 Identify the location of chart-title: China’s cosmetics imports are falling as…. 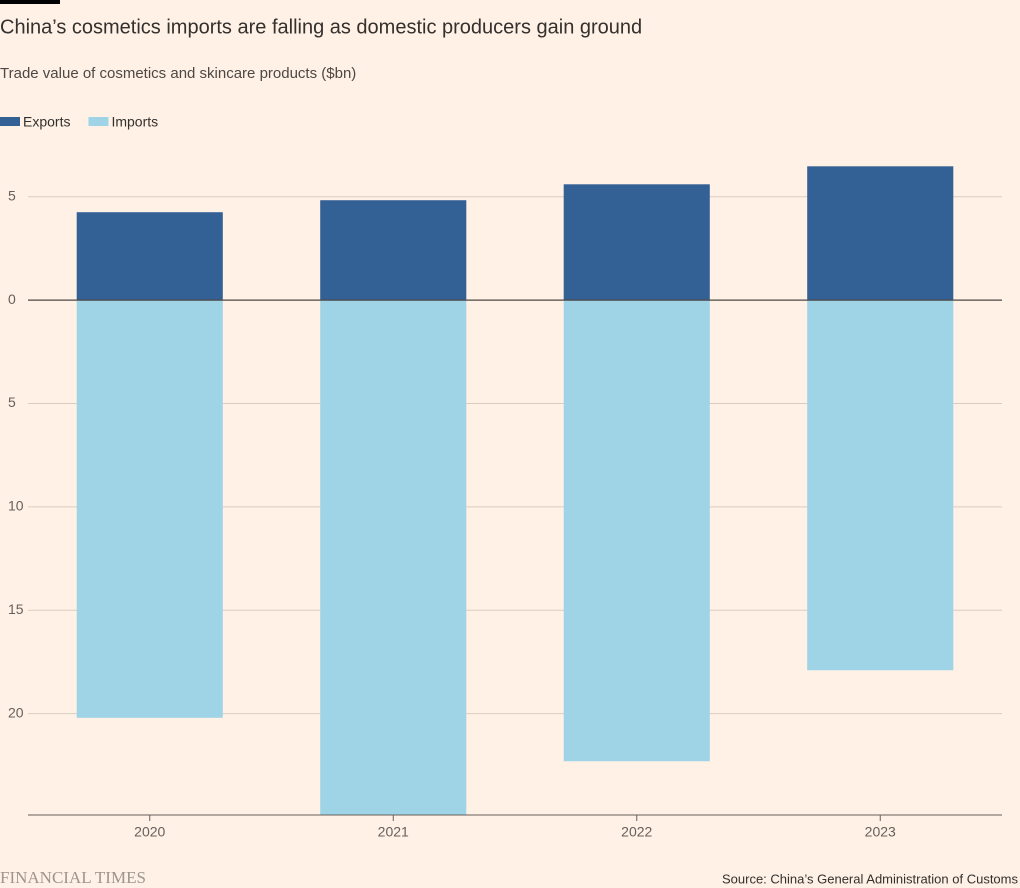
(321, 27).